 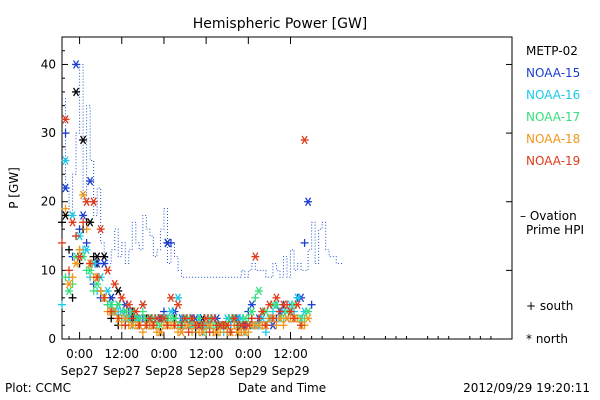 What do you see at coordinates (48, 202) in the screenshot?
I see `y-tick-label: 20` at bounding box center [48, 202].